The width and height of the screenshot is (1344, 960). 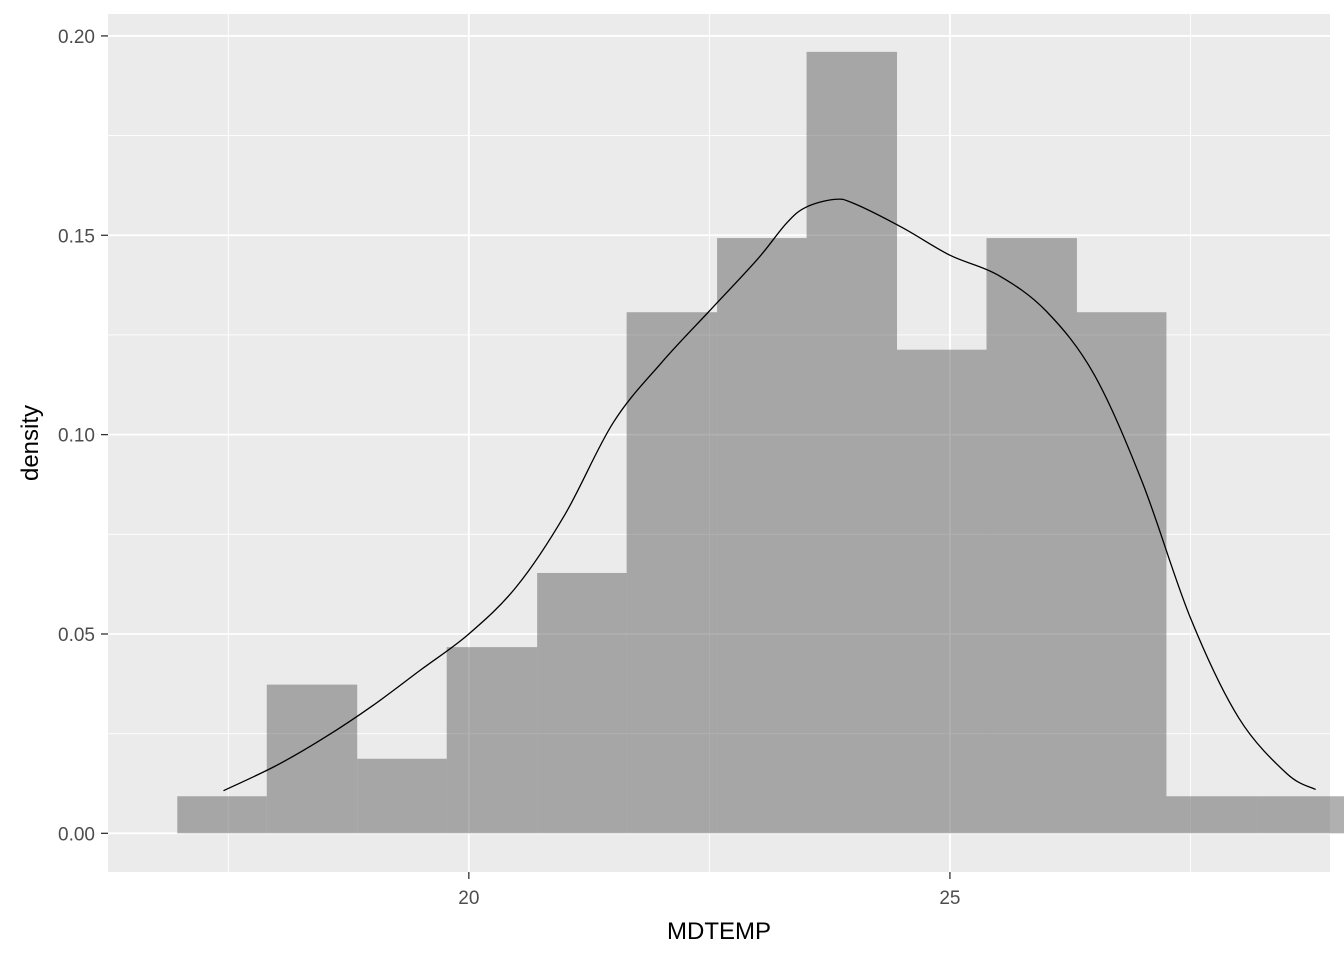 I want to click on y-tick-label: 0.05, so click(x=76, y=635).